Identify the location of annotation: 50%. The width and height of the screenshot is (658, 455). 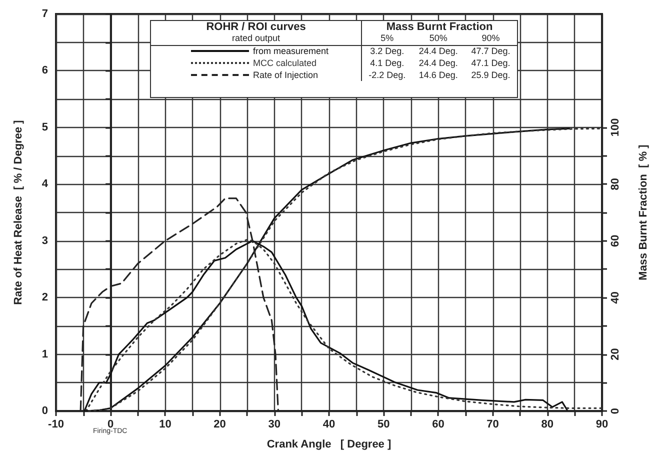
(438, 39).